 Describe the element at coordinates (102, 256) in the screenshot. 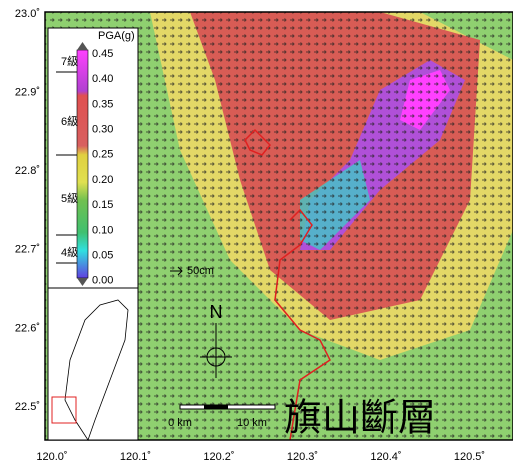

I see `colorbar-tick: 0.05` at that location.